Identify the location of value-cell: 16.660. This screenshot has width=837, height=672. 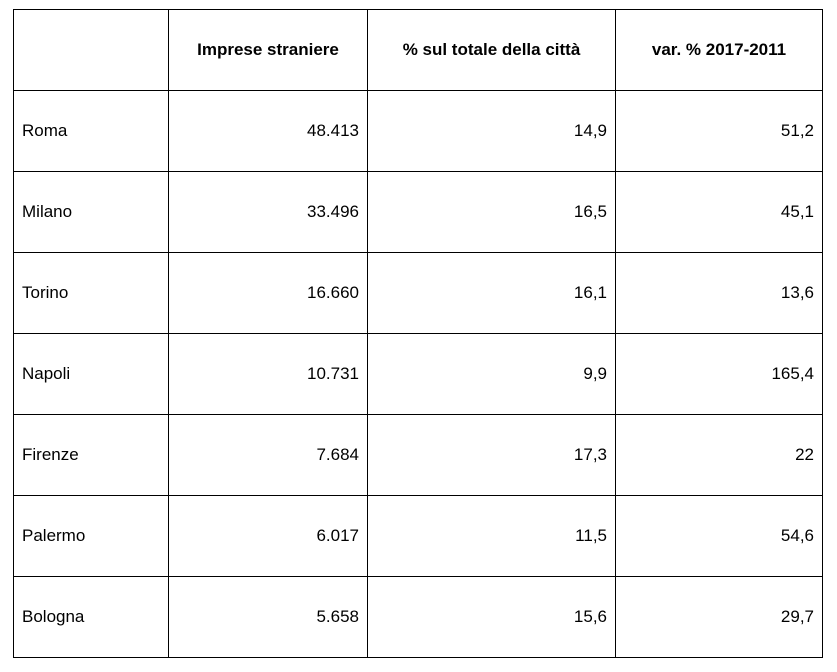
(268, 293).